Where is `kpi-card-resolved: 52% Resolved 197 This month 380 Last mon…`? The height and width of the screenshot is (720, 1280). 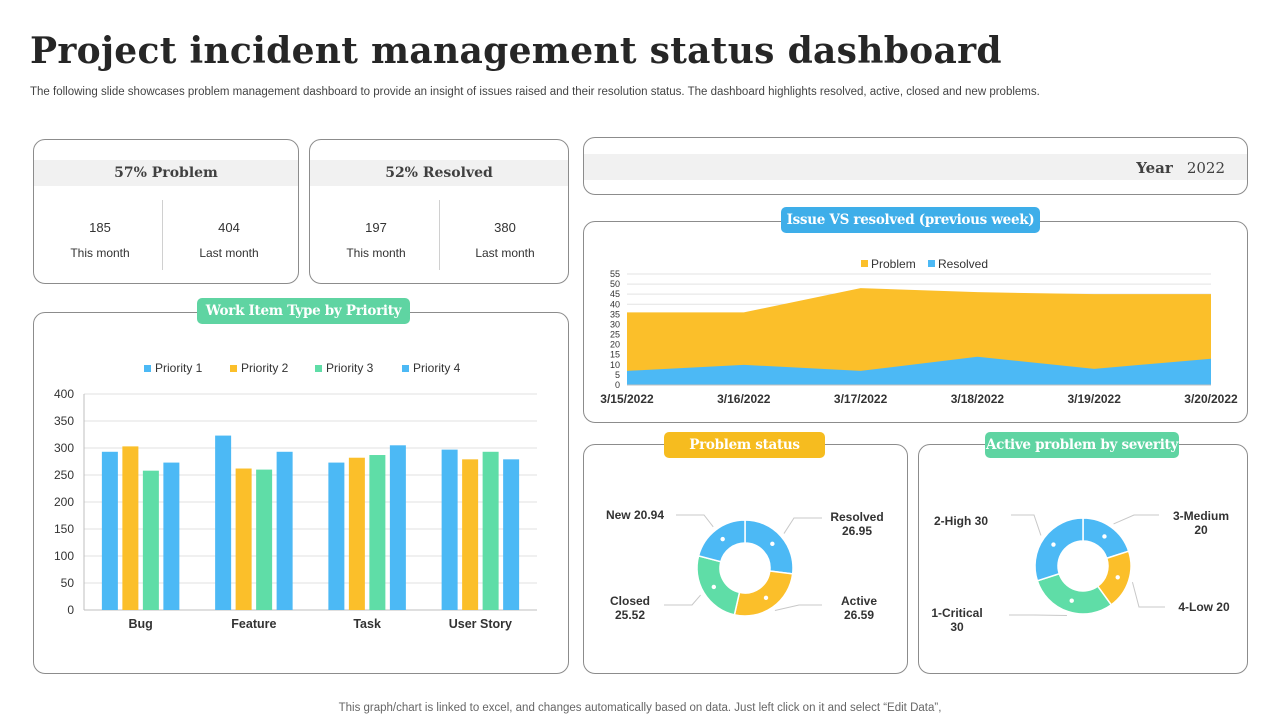
kpi-card-resolved: 52% Resolved 197 This month 380 Last mon… is located at coordinates (439, 211).